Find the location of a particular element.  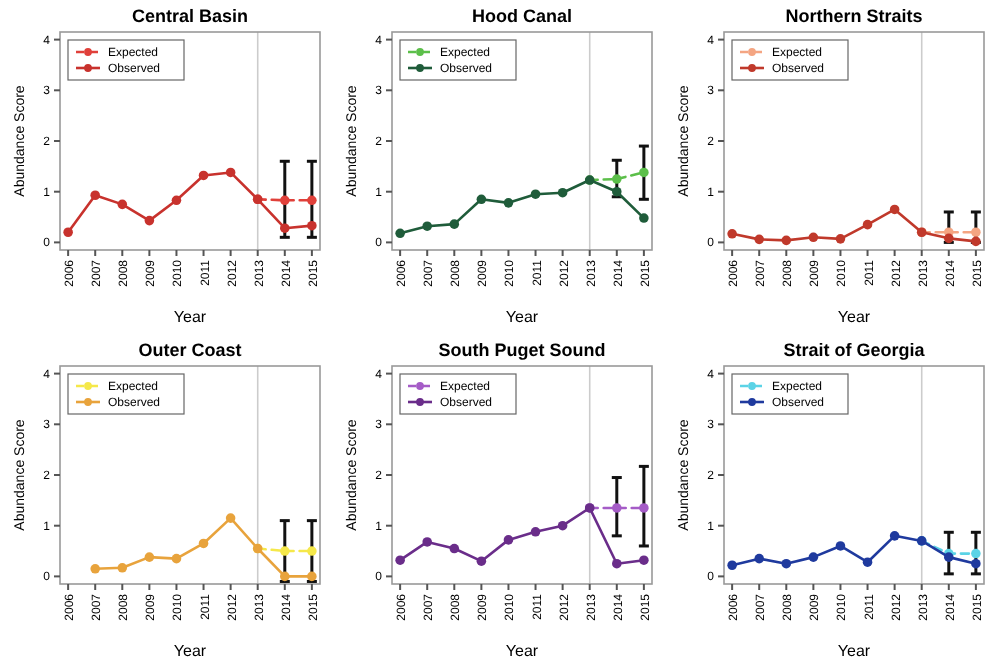

chart-title: Hood Canal is located at coordinates (522, 16).